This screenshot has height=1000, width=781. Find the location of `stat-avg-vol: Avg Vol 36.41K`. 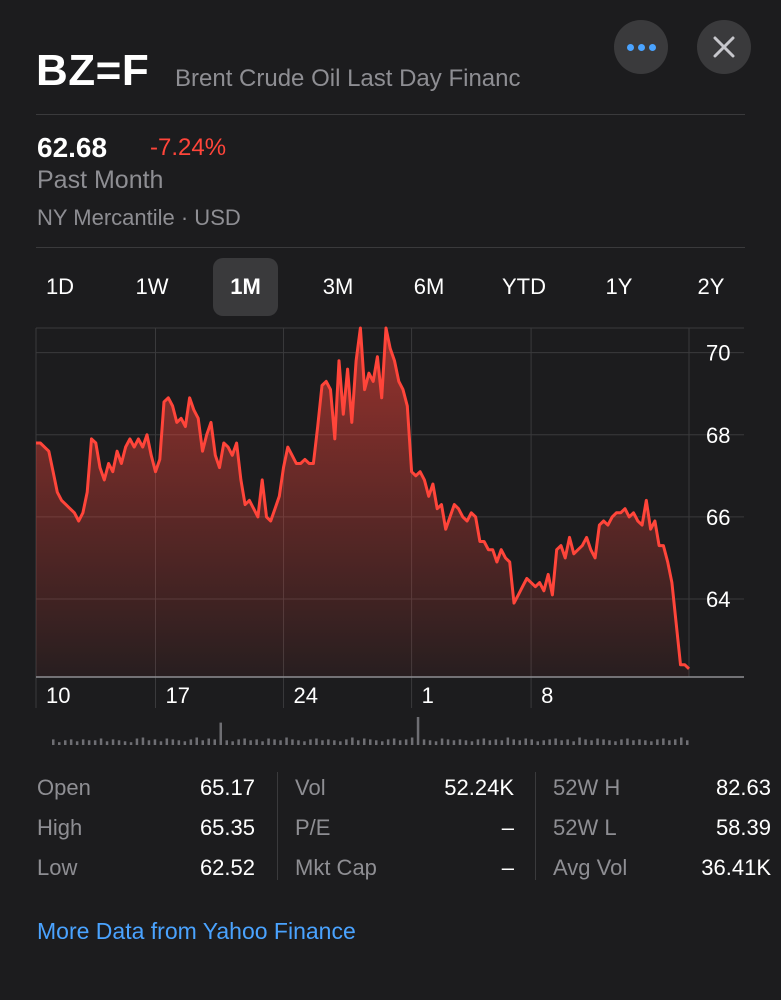

stat-avg-vol: Avg Vol 36.41K is located at coordinates (662, 870).